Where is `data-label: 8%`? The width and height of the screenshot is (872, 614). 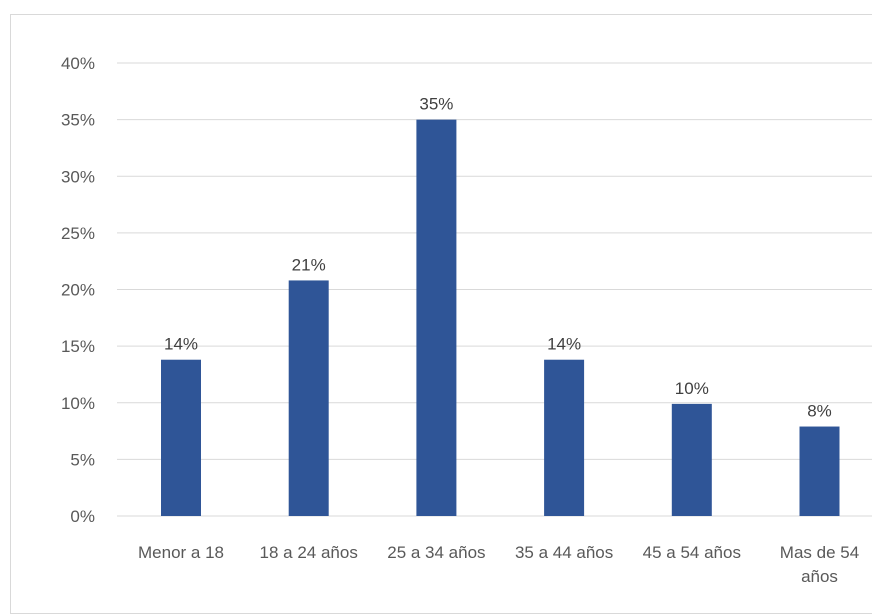
data-label: 8% is located at coordinates (819, 411).